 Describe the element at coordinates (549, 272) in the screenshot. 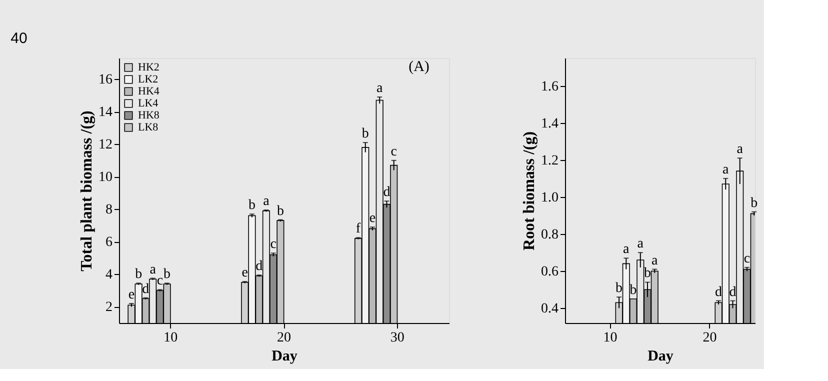

I see `y-tick-label: 0.6` at that location.